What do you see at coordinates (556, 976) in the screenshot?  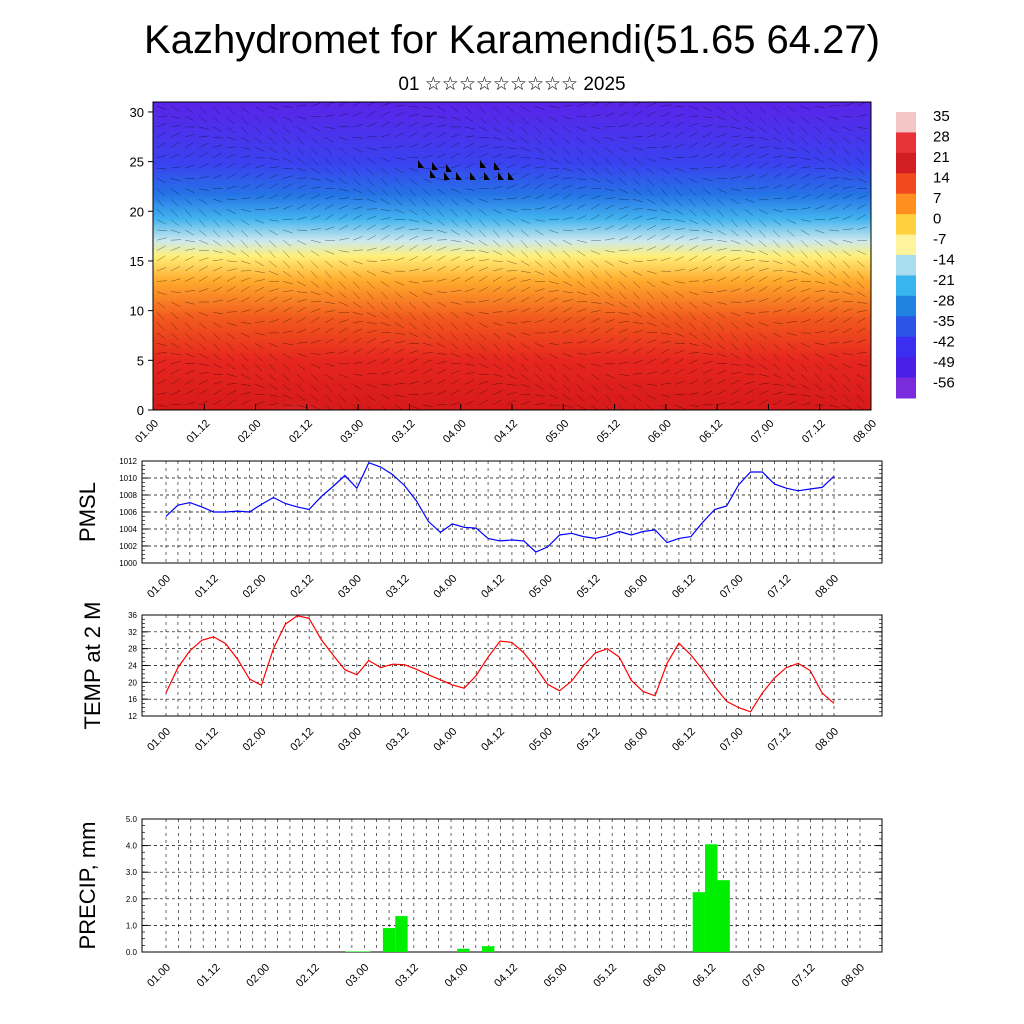 I see `x-tick-label: 05.00` at bounding box center [556, 976].